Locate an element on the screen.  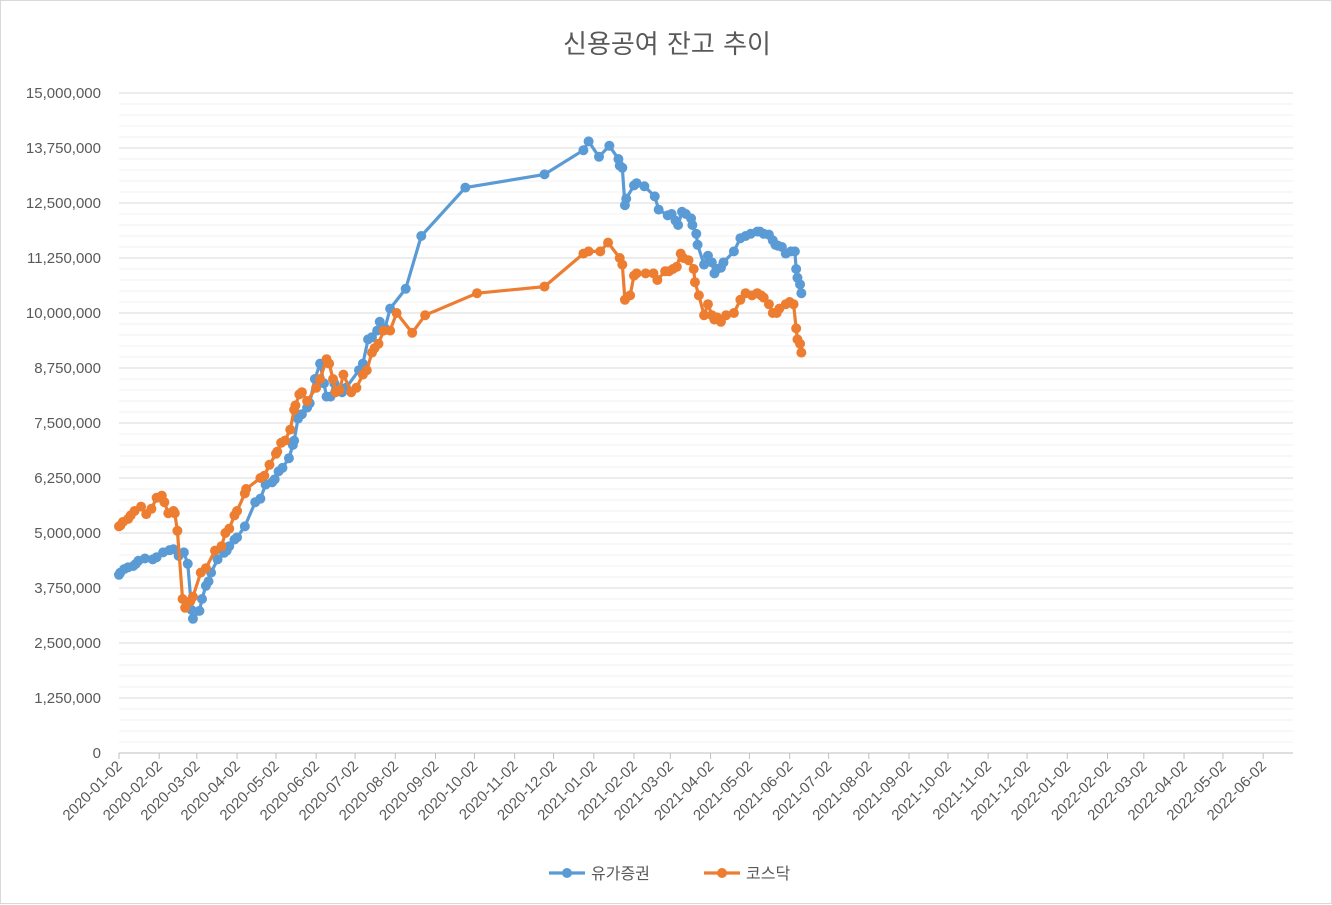
y-tick-label: 7,500,000 is located at coordinates (67, 423).